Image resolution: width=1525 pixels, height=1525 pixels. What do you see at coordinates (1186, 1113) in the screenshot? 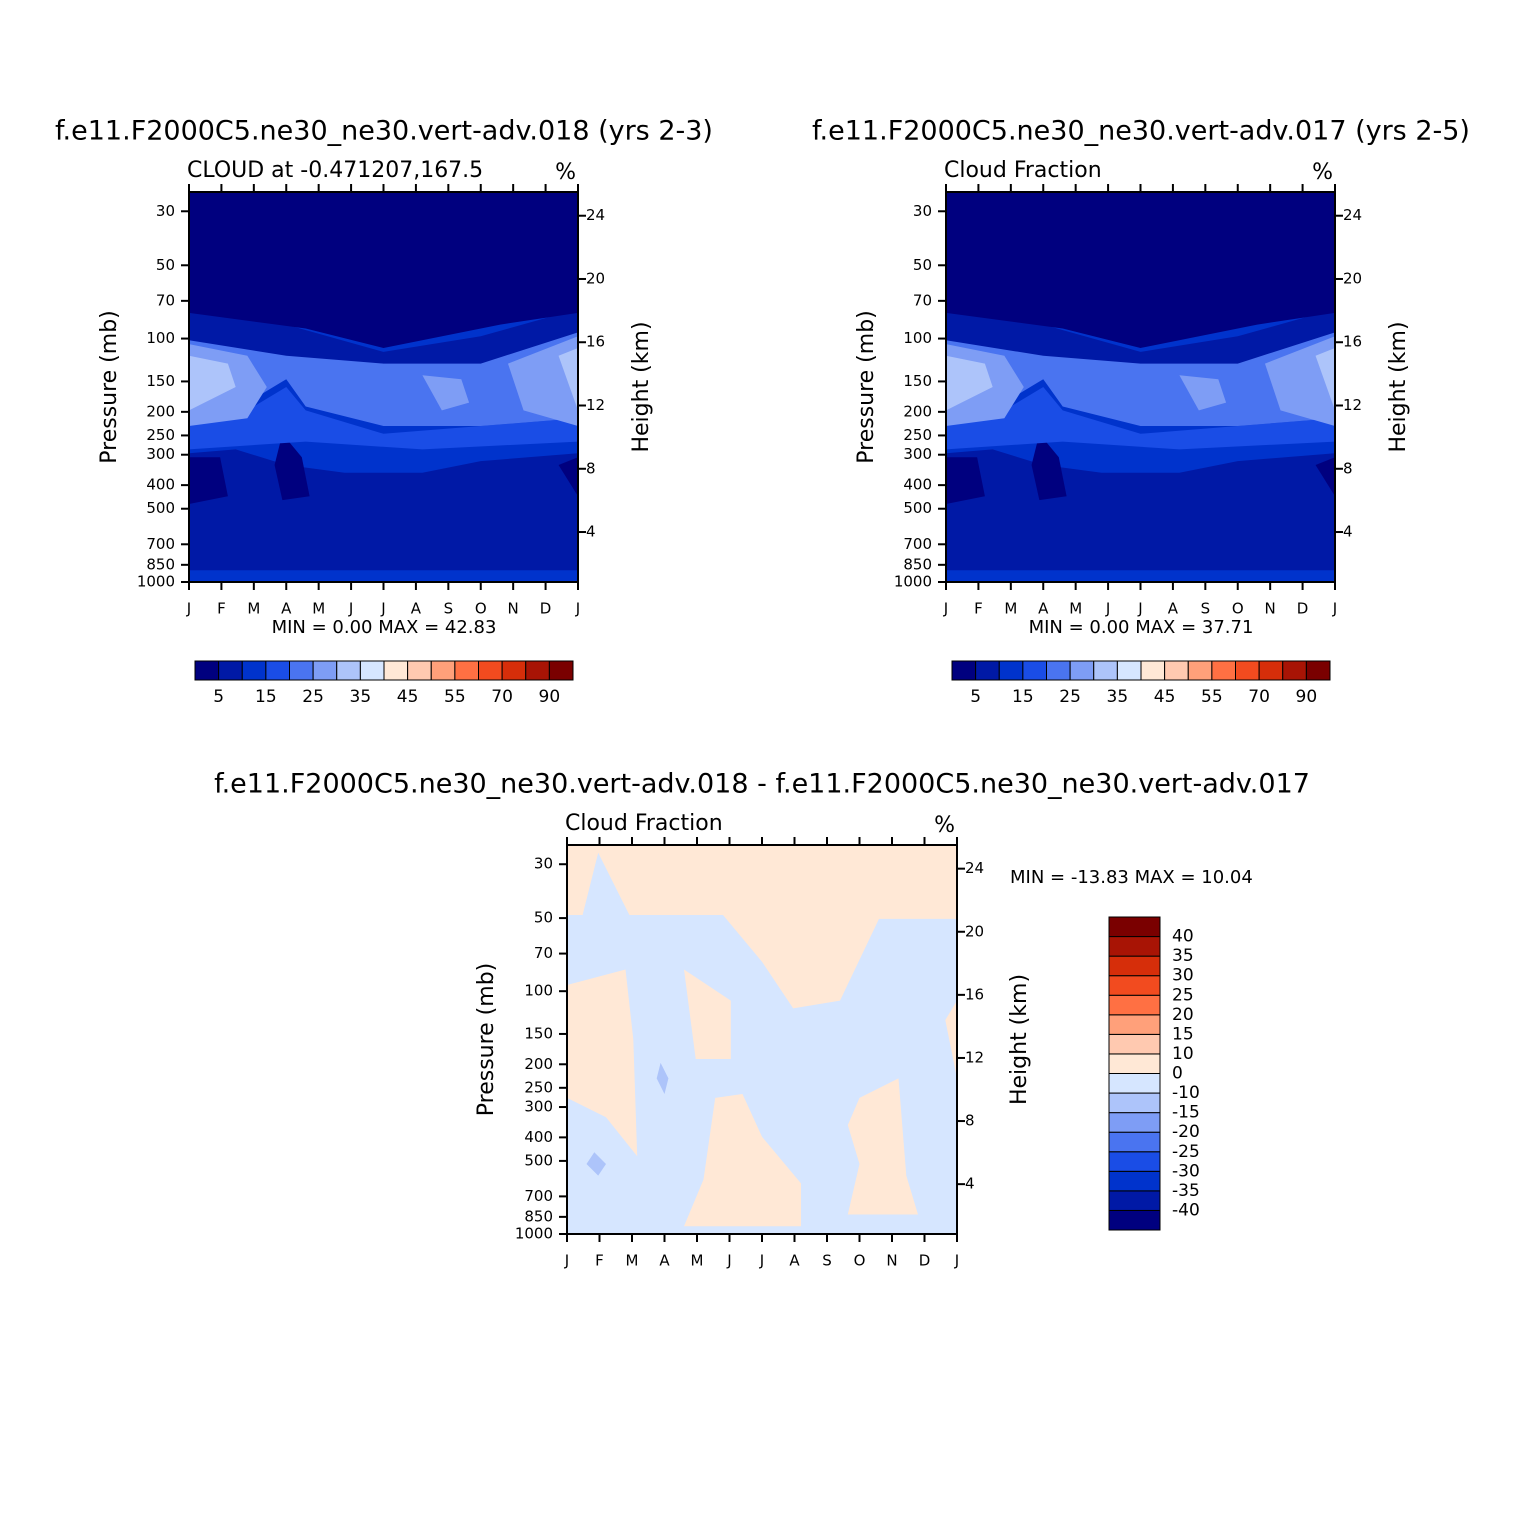
I see `colorbar-label: -15` at bounding box center [1186, 1113].